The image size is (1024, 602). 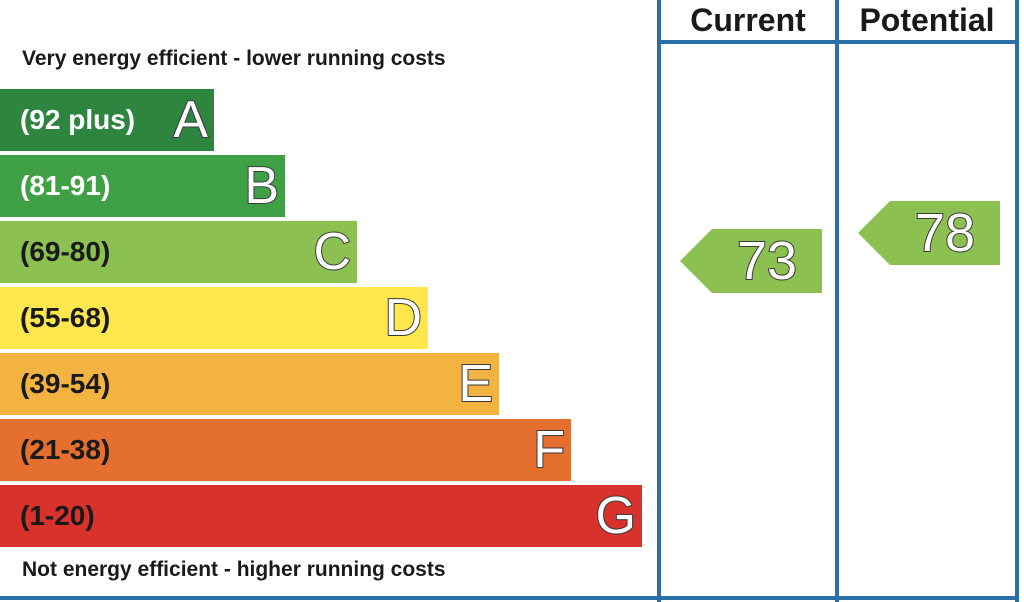 What do you see at coordinates (190, 120) in the screenshot?
I see `band-letter: A` at bounding box center [190, 120].